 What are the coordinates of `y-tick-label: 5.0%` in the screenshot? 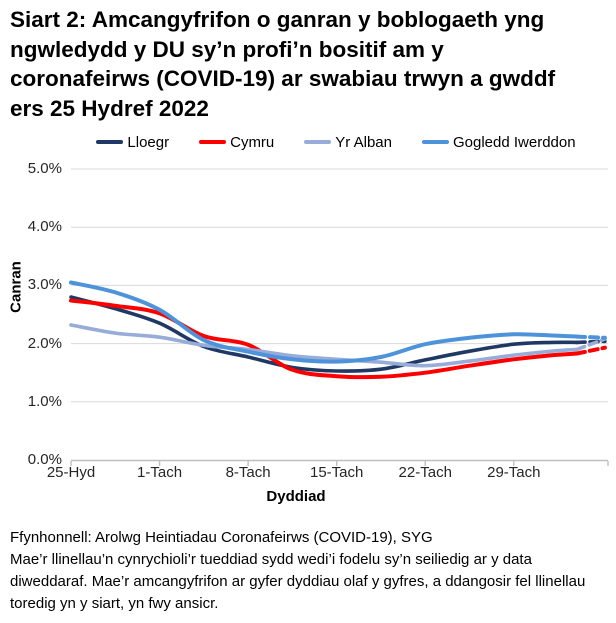 It's located at (44, 168).